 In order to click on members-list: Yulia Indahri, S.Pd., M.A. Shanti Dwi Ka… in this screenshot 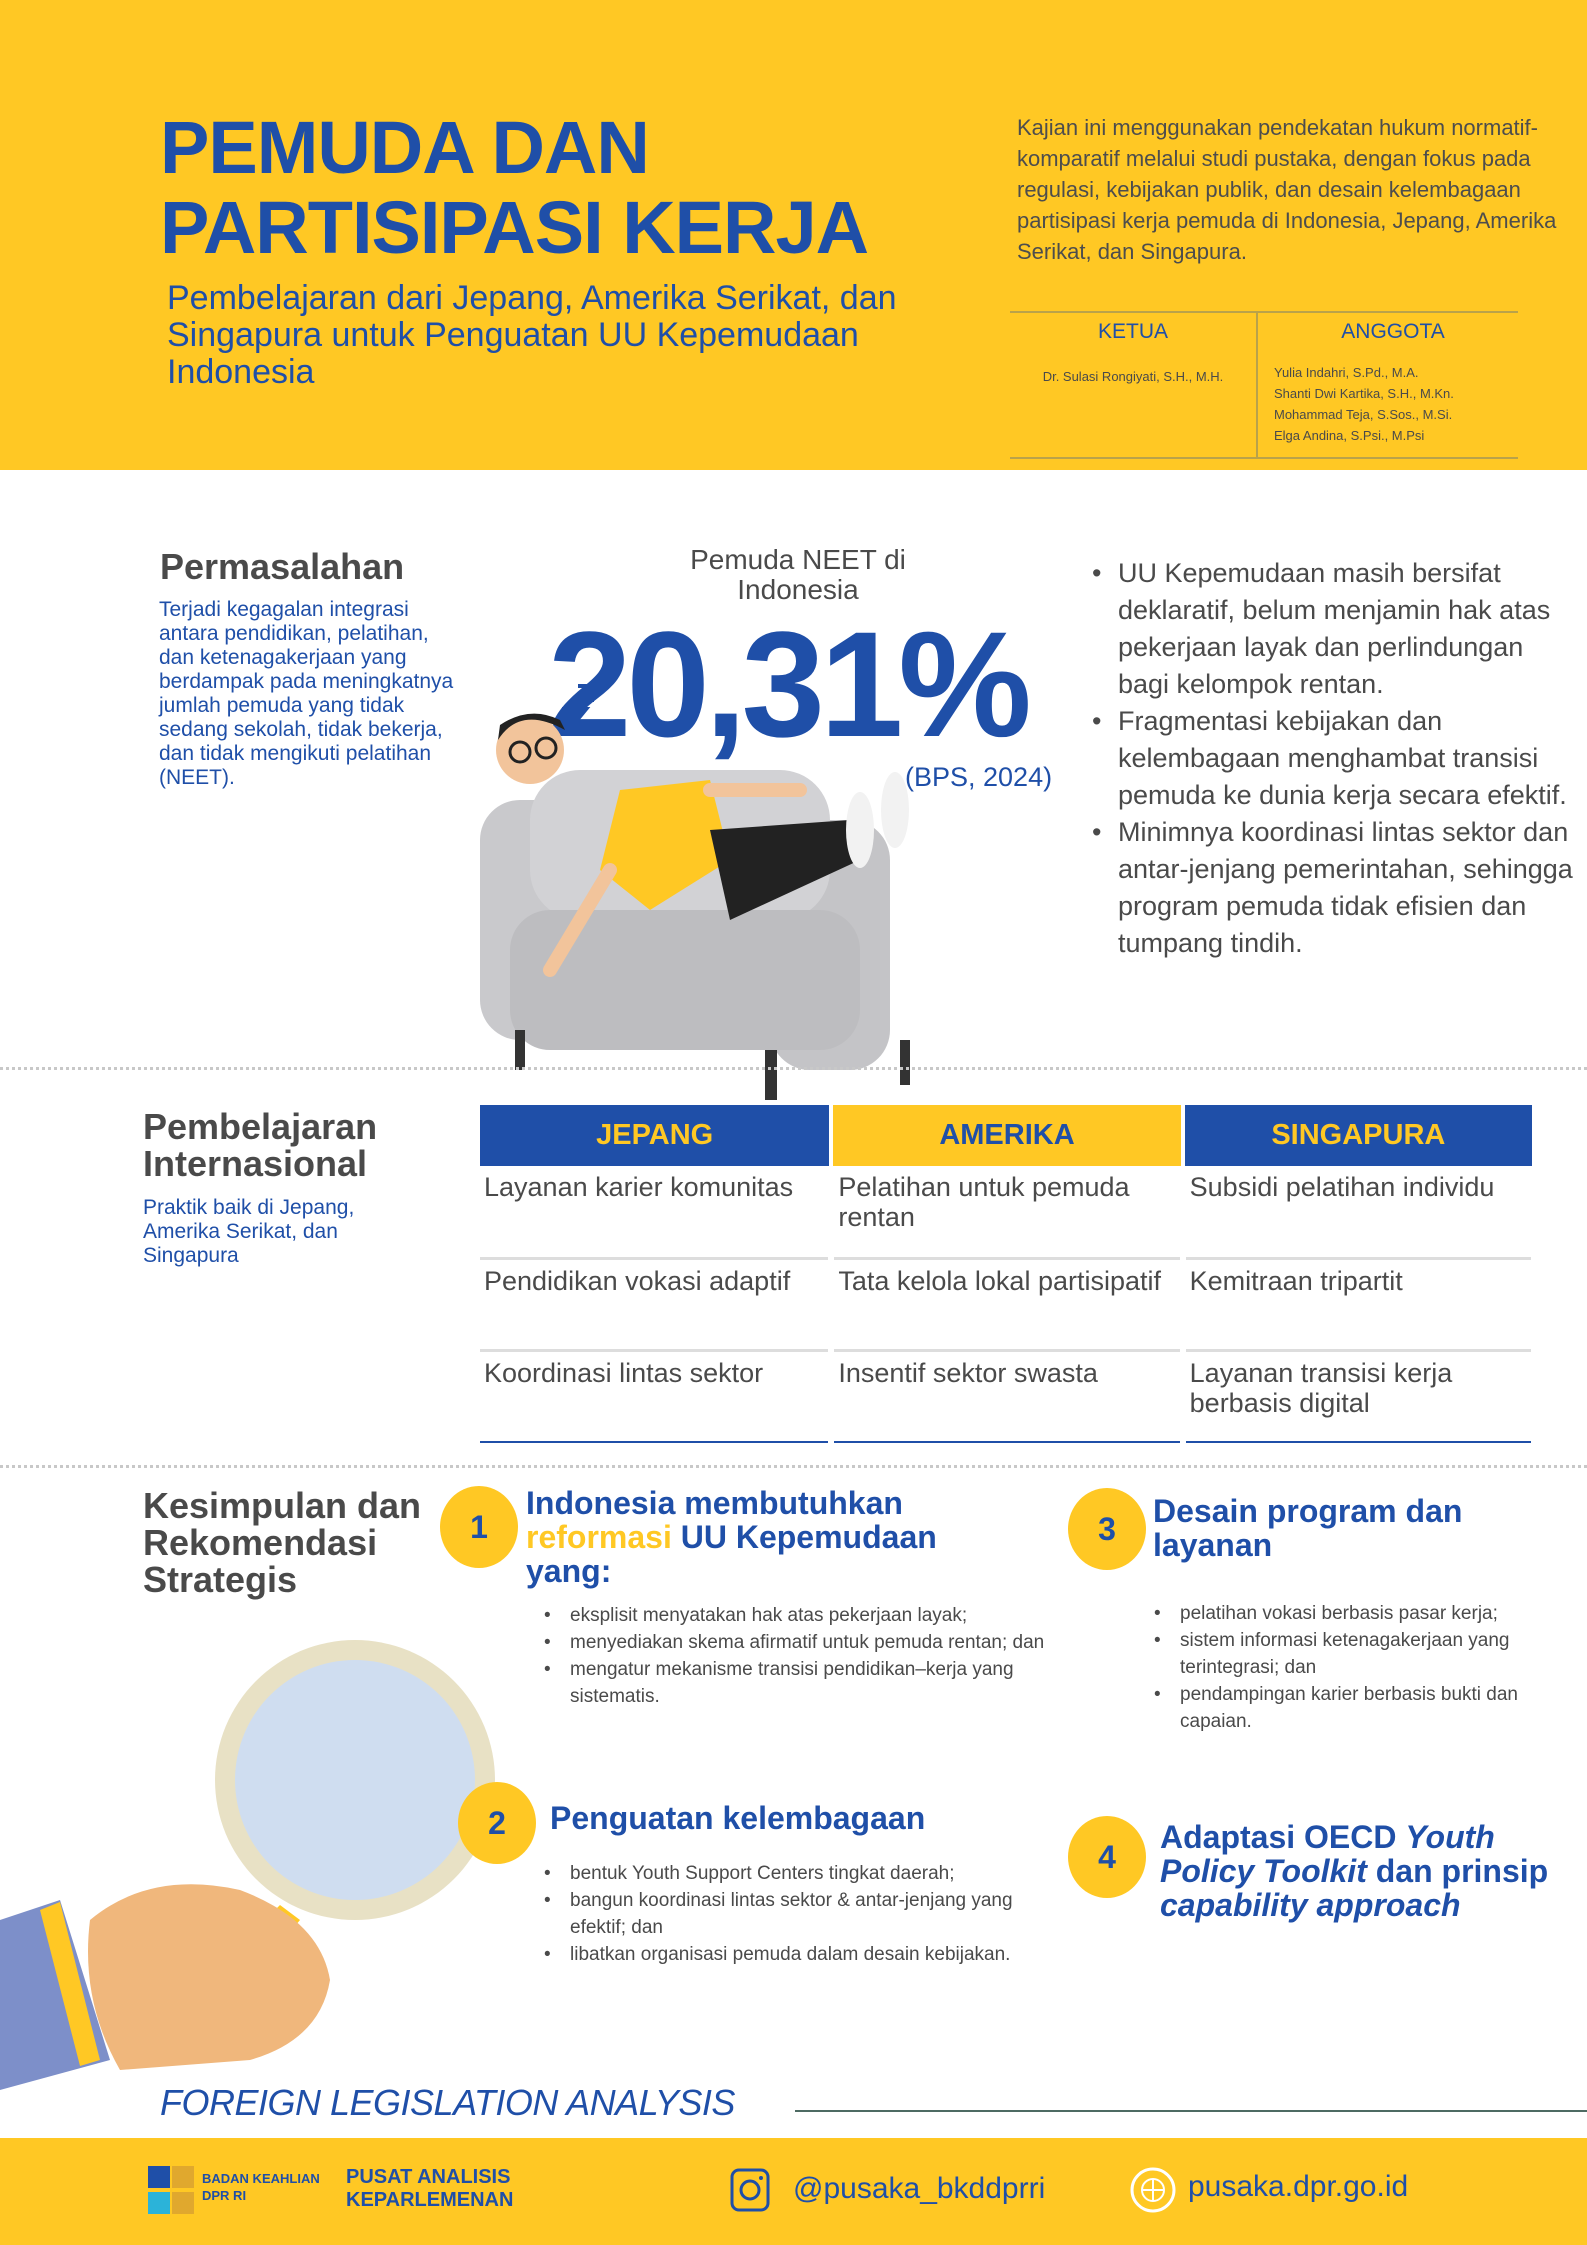, I will do `click(1364, 404)`.